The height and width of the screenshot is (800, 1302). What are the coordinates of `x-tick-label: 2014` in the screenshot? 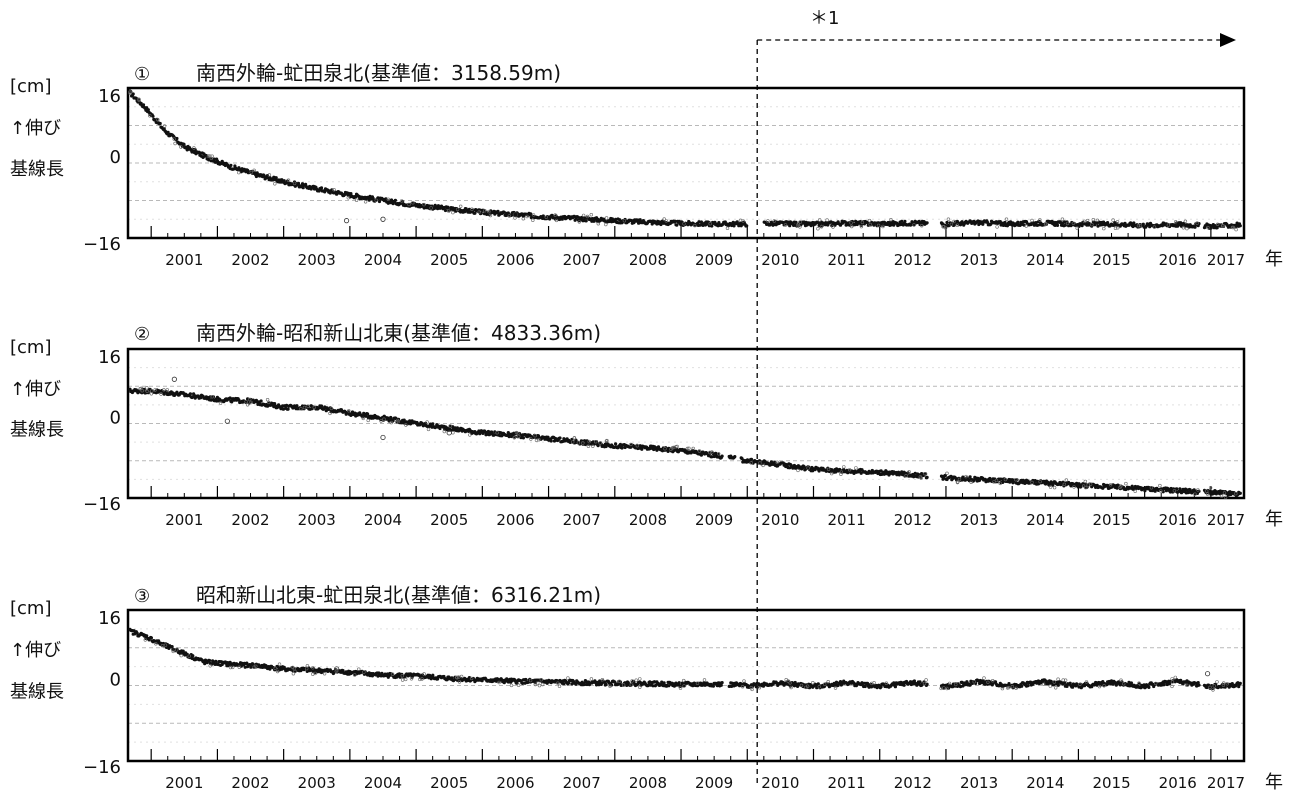 It's located at (1045, 520).